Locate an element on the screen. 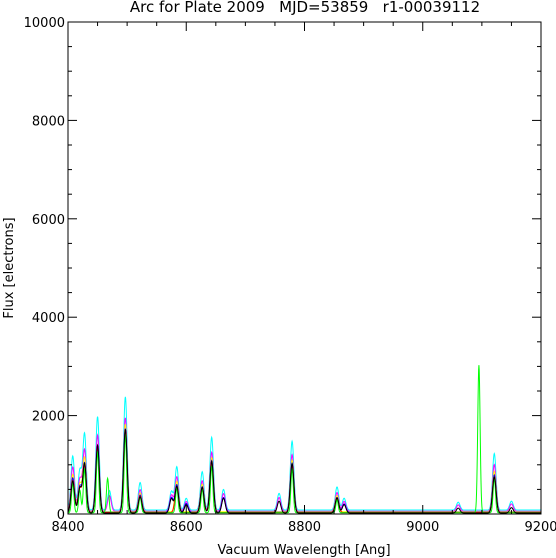  x-tick-label: 9200 is located at coordinates (540, 527).